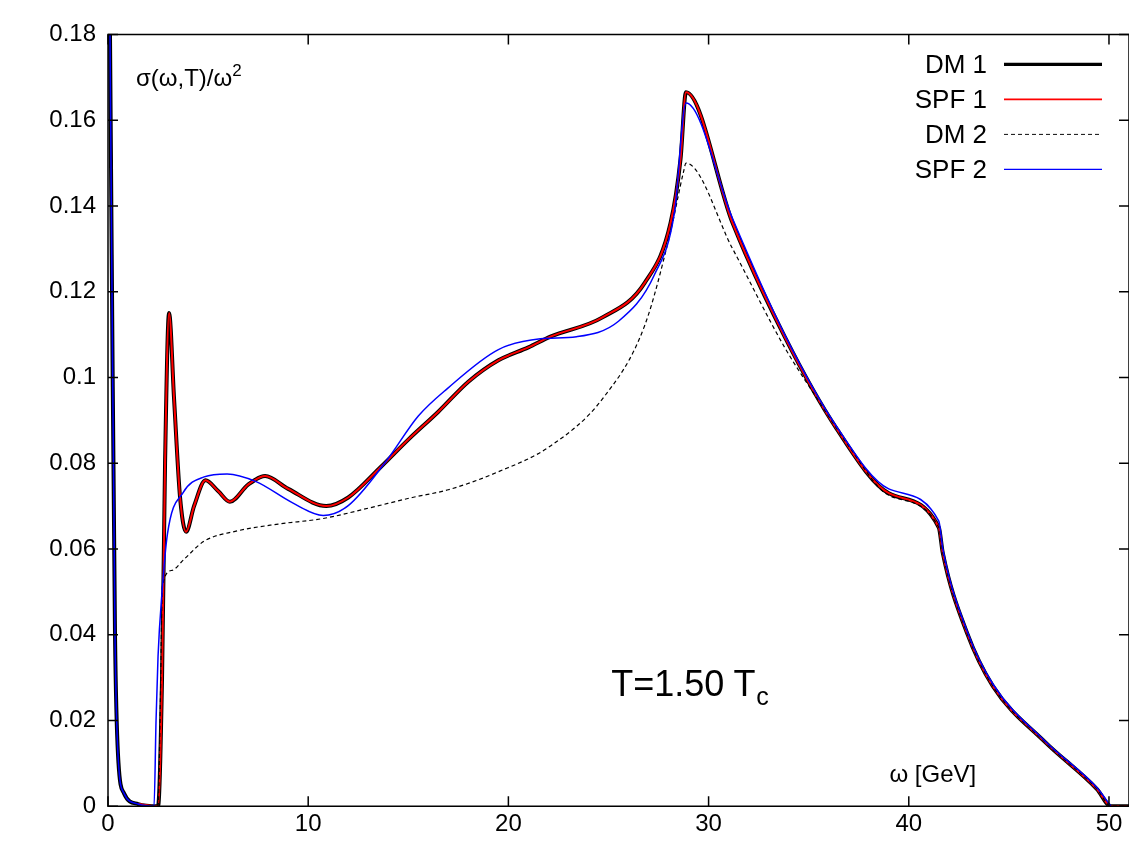 This screenshot has height=851, width=1137. What do you see at coordinates (1109, 823) in the screenshot?
I see `x-tick-label: 50` at bounding box center [1109, 823].